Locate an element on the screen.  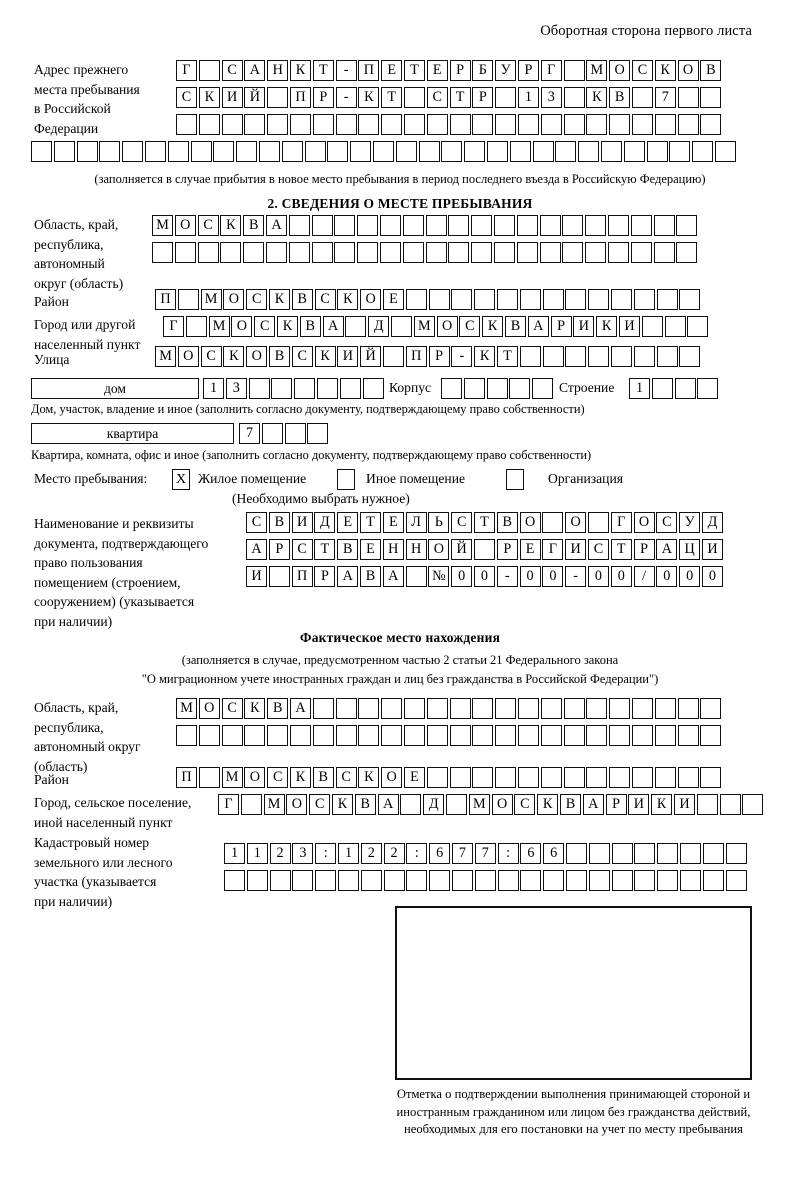
char-cell: 0 is located at coordinates (530, 576).